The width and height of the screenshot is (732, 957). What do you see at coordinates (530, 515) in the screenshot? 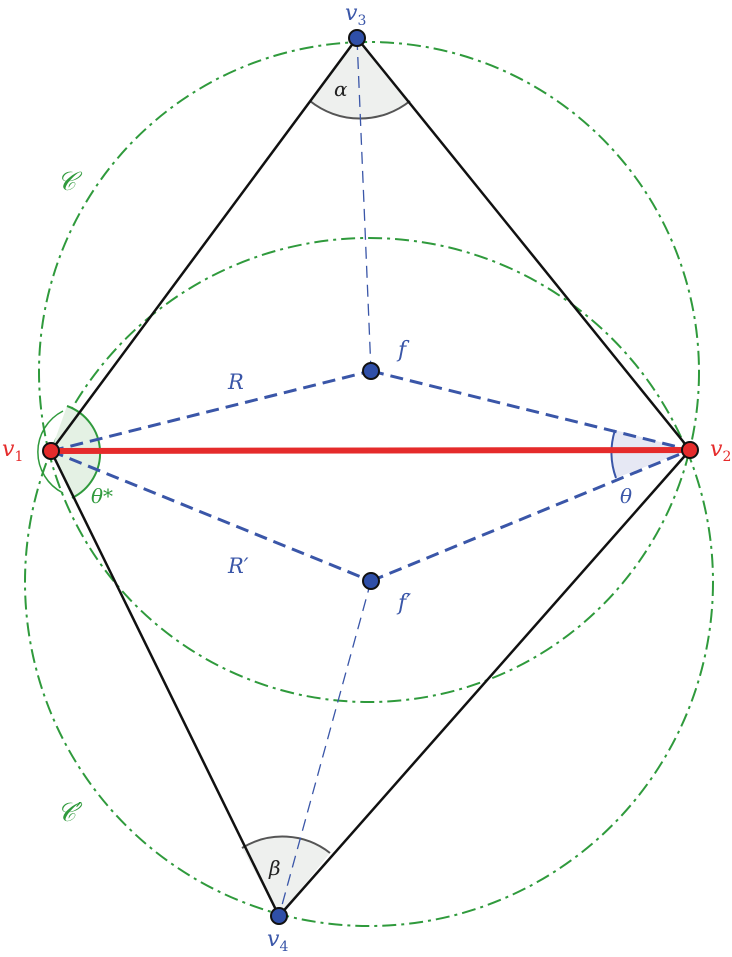
I see `radius-f-prime-v2` at bounding box center [530, 515].